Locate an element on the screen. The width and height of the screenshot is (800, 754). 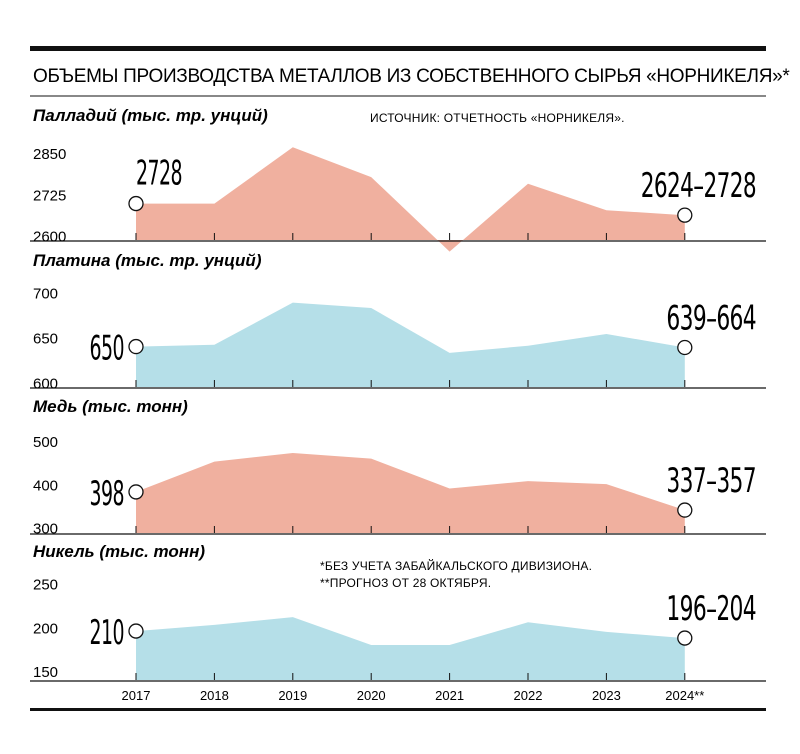
x-tick-label: 2017 is located at coordinates (136, 695).